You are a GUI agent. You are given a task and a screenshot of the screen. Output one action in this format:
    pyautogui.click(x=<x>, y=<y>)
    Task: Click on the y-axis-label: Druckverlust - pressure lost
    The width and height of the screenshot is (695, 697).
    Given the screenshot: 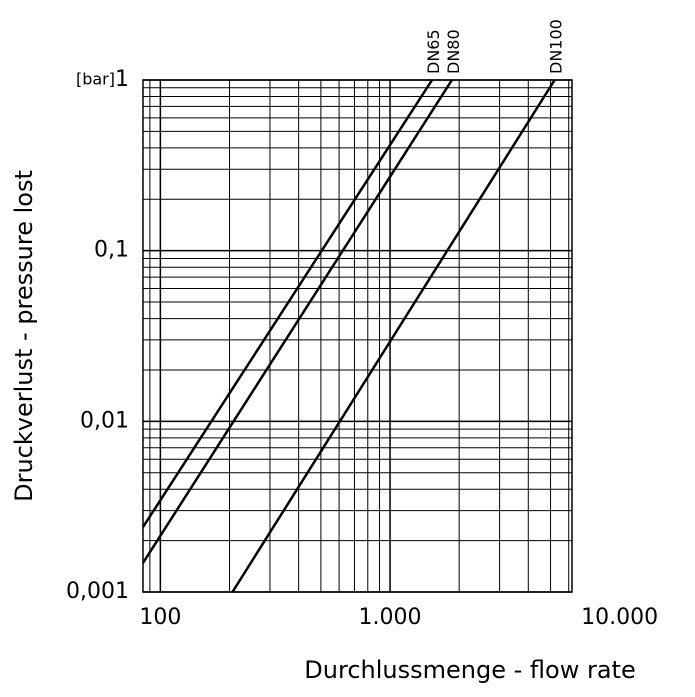 What is the action you would take?
    pyautogui.click(x=24, y=336)
    